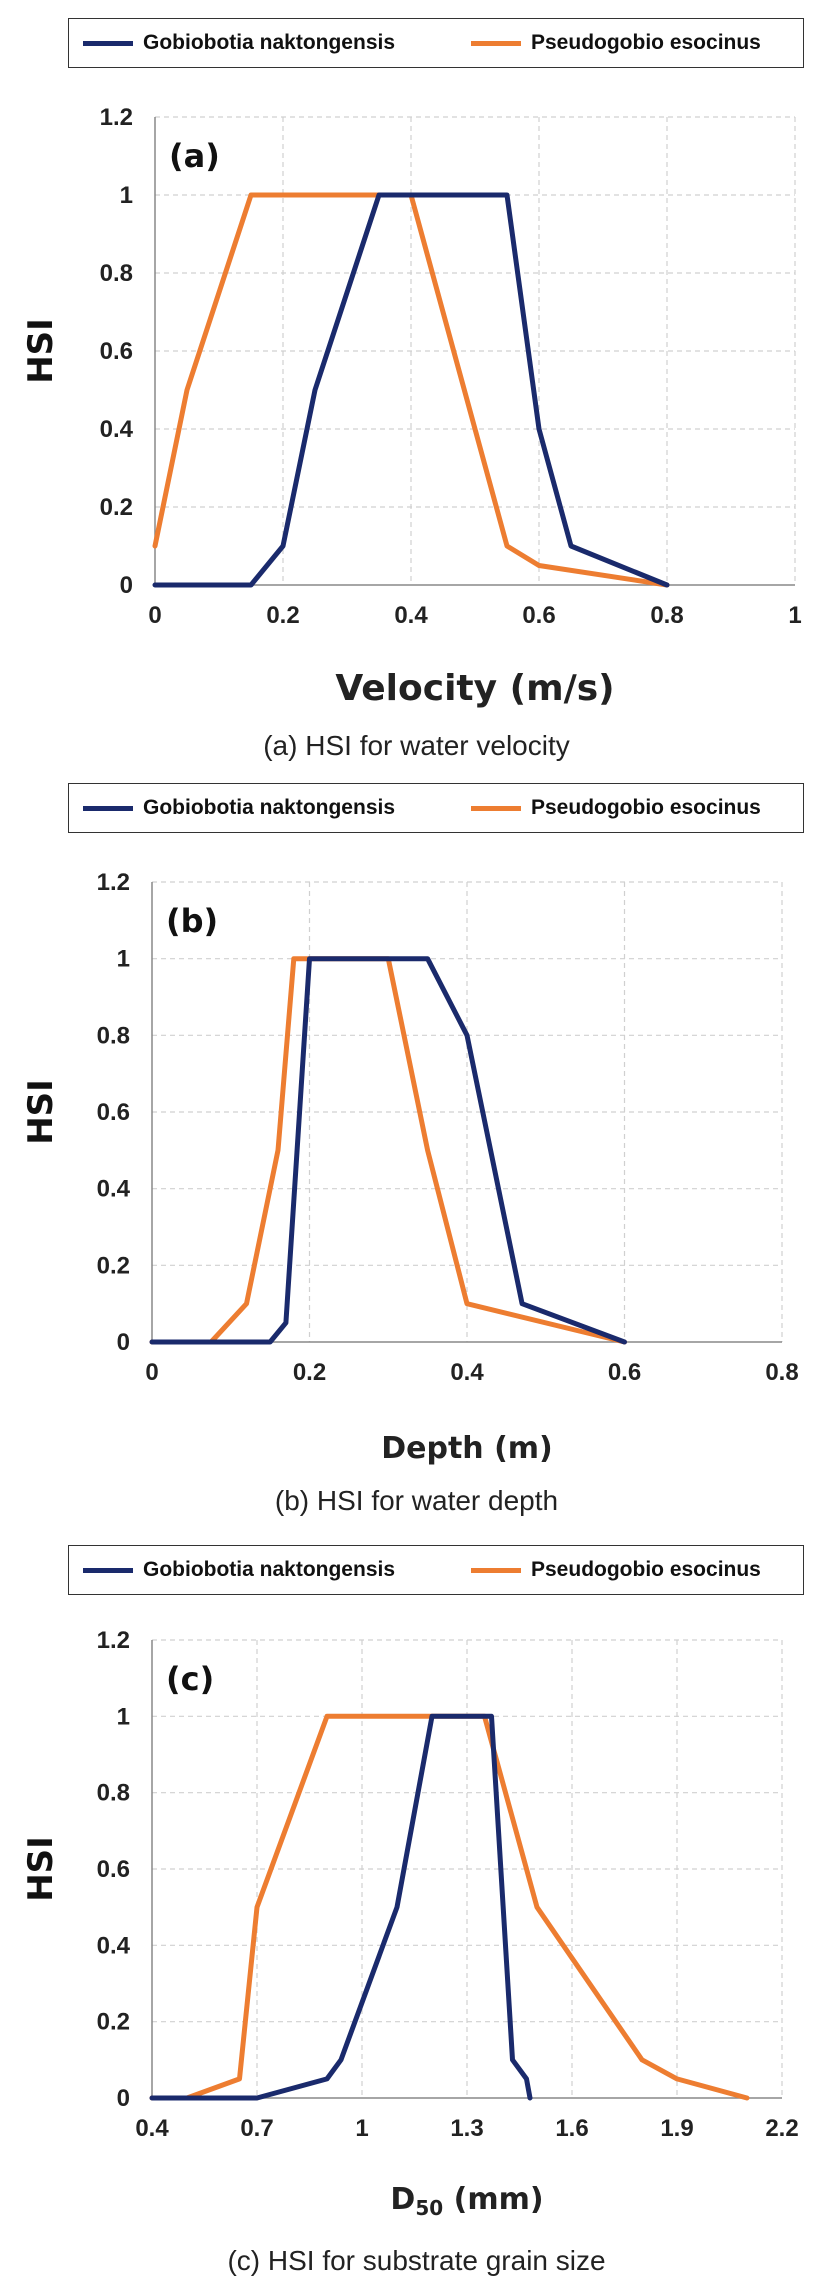 The height and width of the screenshot is (2292, 833). I want to click on x-tick-label: 1.3, so click(466, 2128).